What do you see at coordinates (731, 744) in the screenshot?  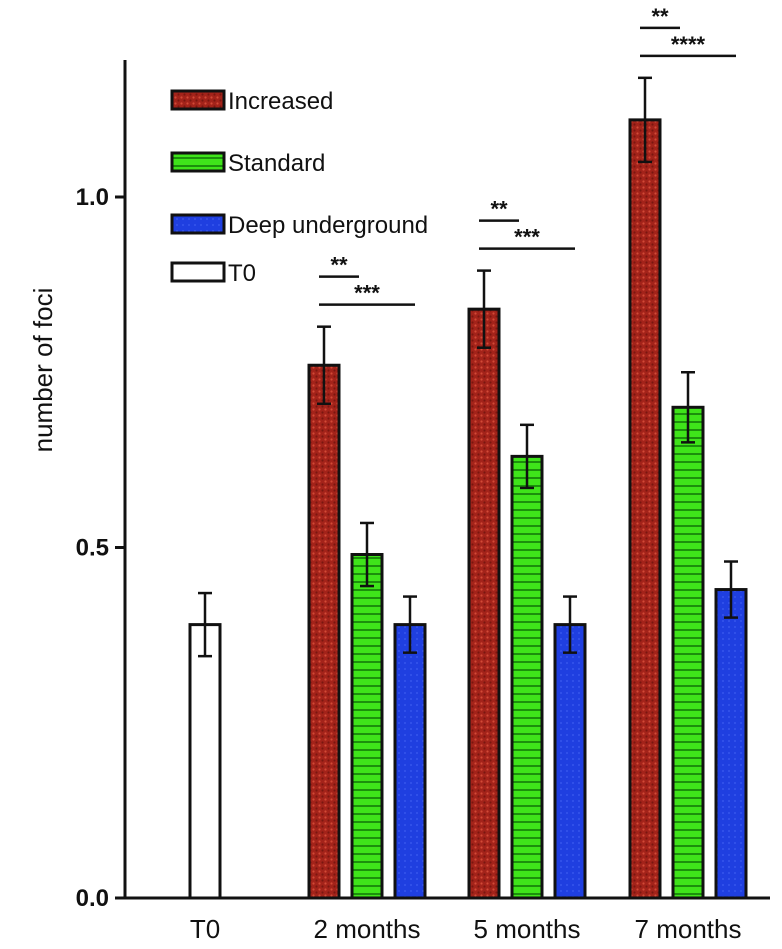 I see `bar-deep-underground-7-months` at bounding box center [731, 744].